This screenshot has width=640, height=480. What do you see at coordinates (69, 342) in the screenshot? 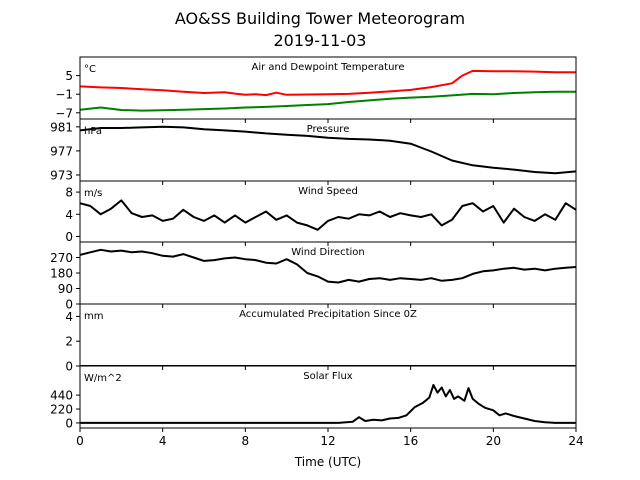
I see `panel-4-ytick-label: 2` at bounding box center [69, 342].